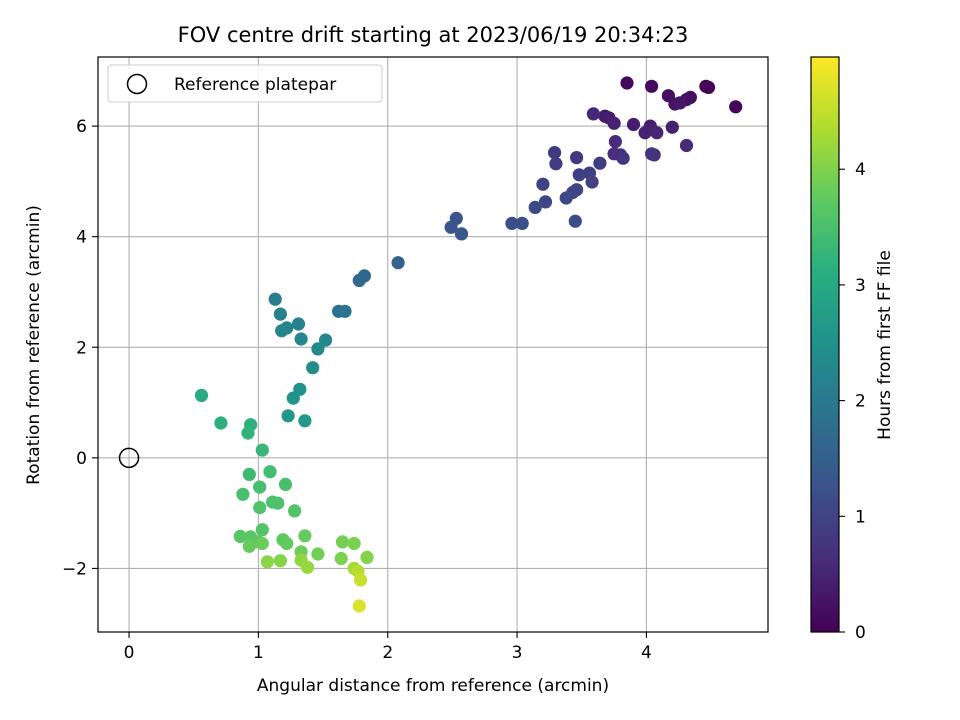 The width and height of the screenshot is (960, 720). Describe the element at coordinates (34, 345) in the screenshot. I see `y-axis-label: Rotation from reference (arcmin)` at that location.